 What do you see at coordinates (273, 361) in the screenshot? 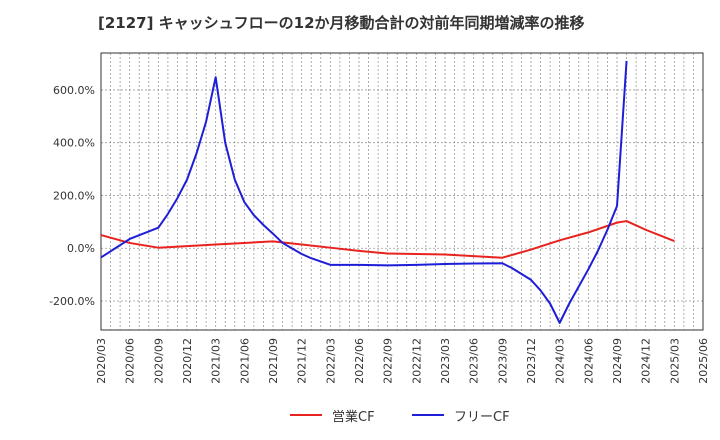
I see `x-tick-label: 2021/09` at bounding box center [273, 361].